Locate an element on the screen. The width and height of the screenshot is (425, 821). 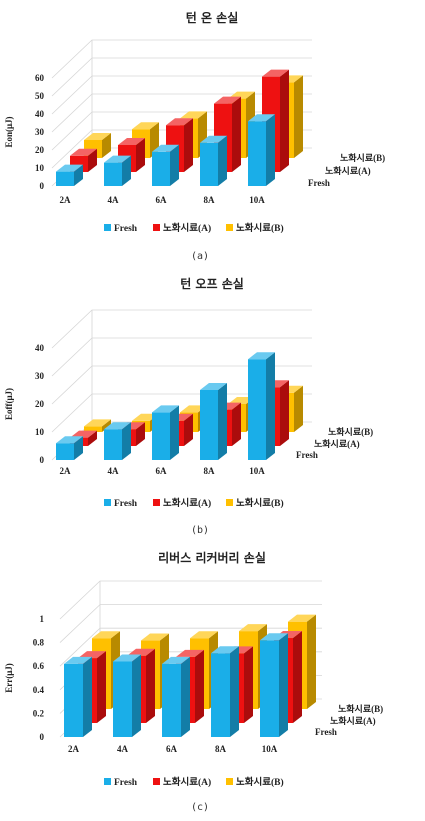
figure-caption: (c) is located at coordinates (200, 807).